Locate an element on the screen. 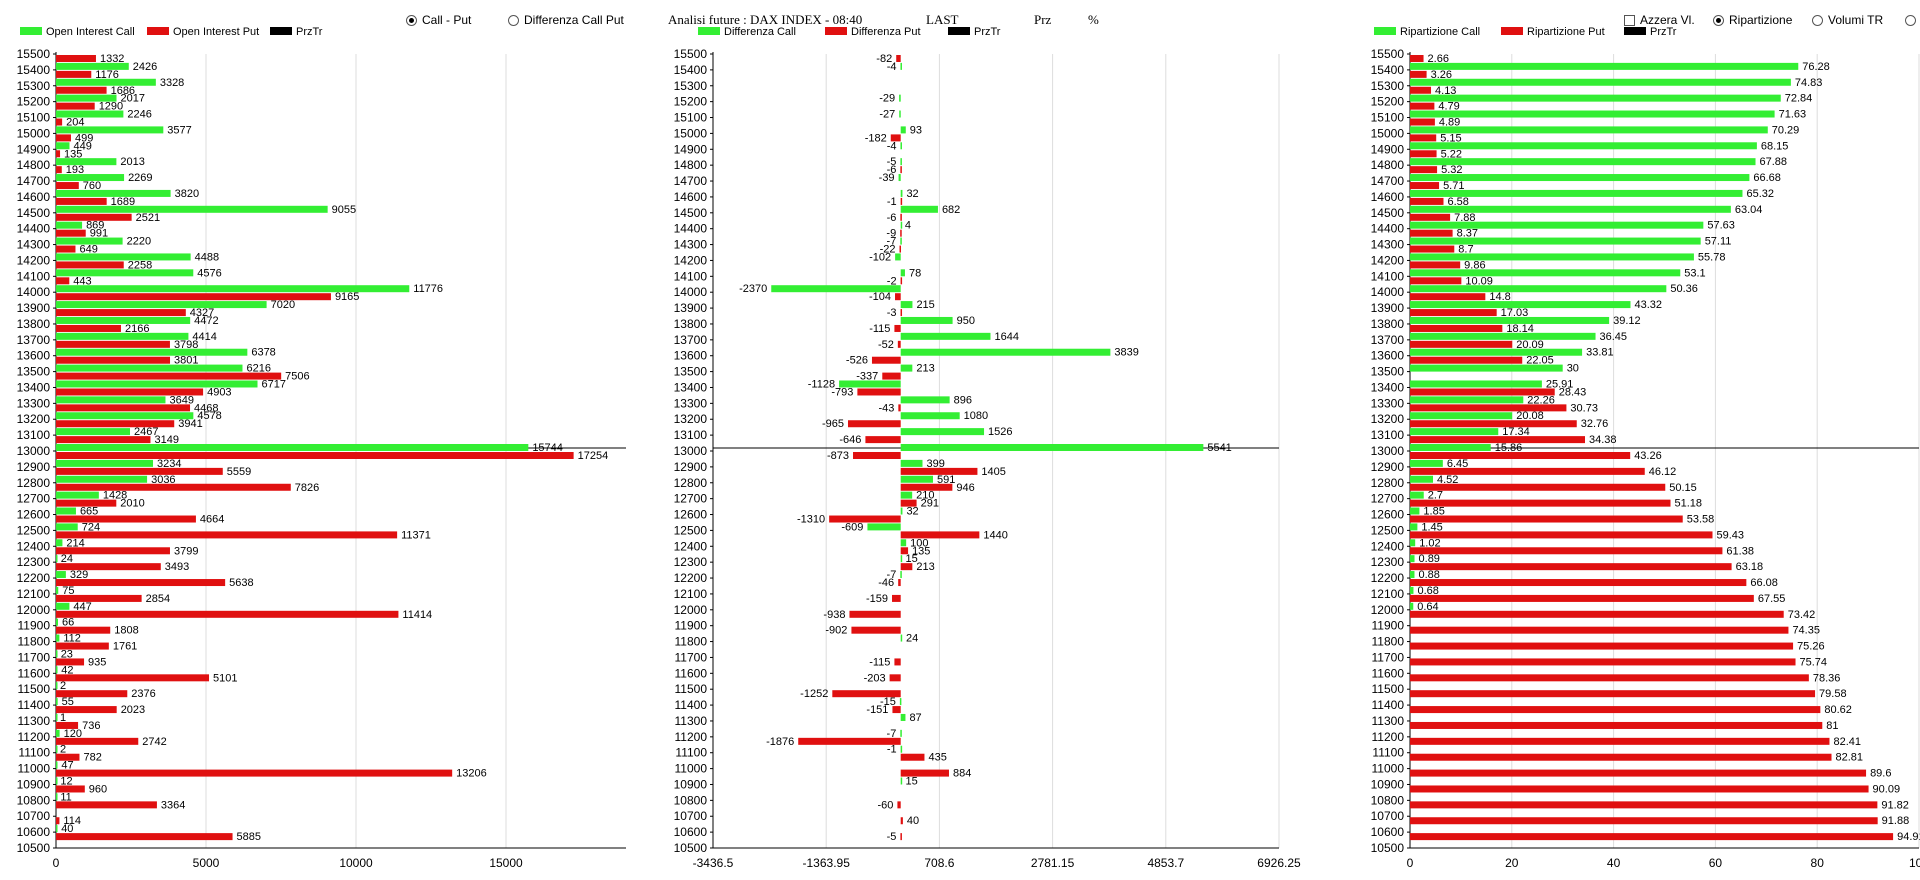  y-tick-label: 11900 is located at coordinates (34, 626).